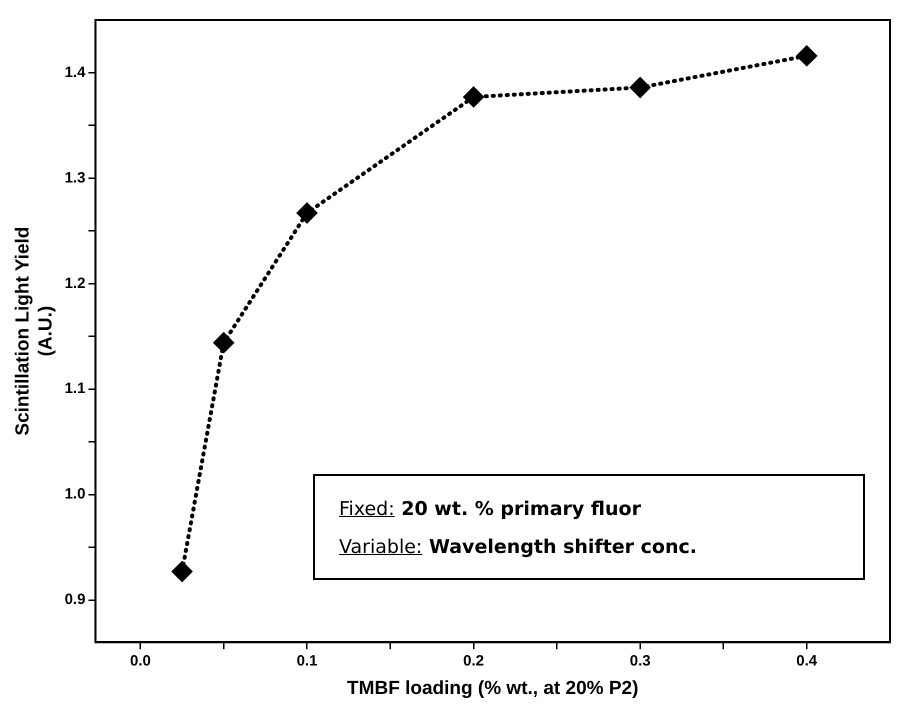  I want to click on x-tick-label: 0.0, so click(140, 661).